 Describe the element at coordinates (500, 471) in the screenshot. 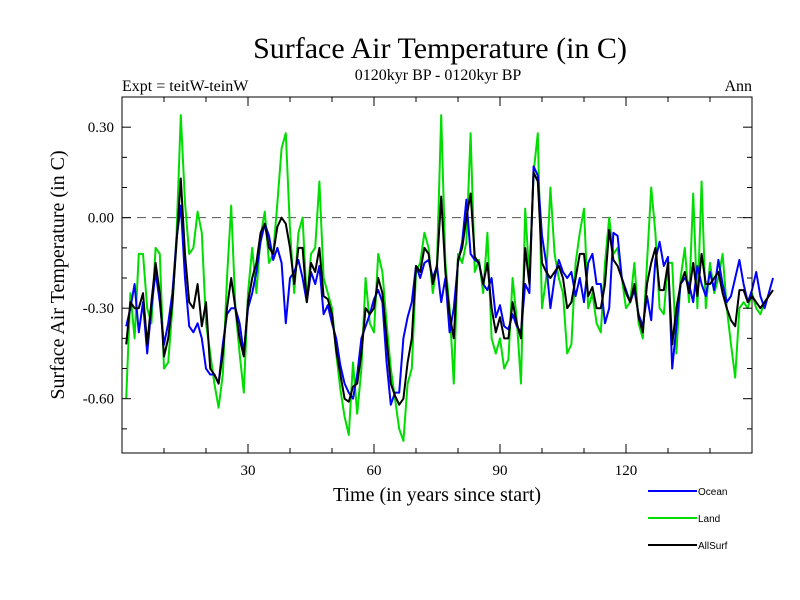

I see `x-tick-label: 90` at that location.